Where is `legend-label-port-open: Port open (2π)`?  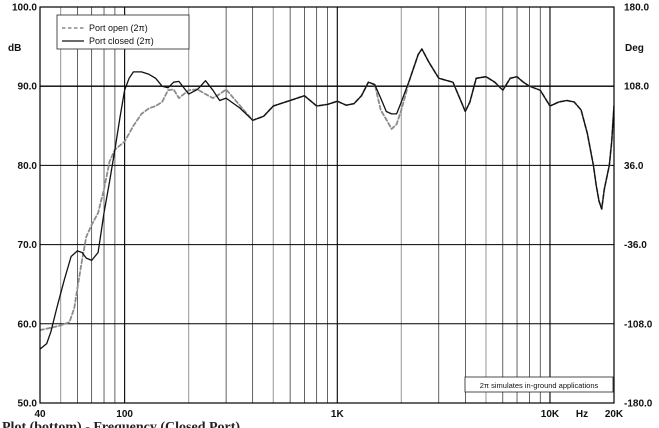 legend-label-port-open: Port open (2π) is located at coordinates (118, 28).